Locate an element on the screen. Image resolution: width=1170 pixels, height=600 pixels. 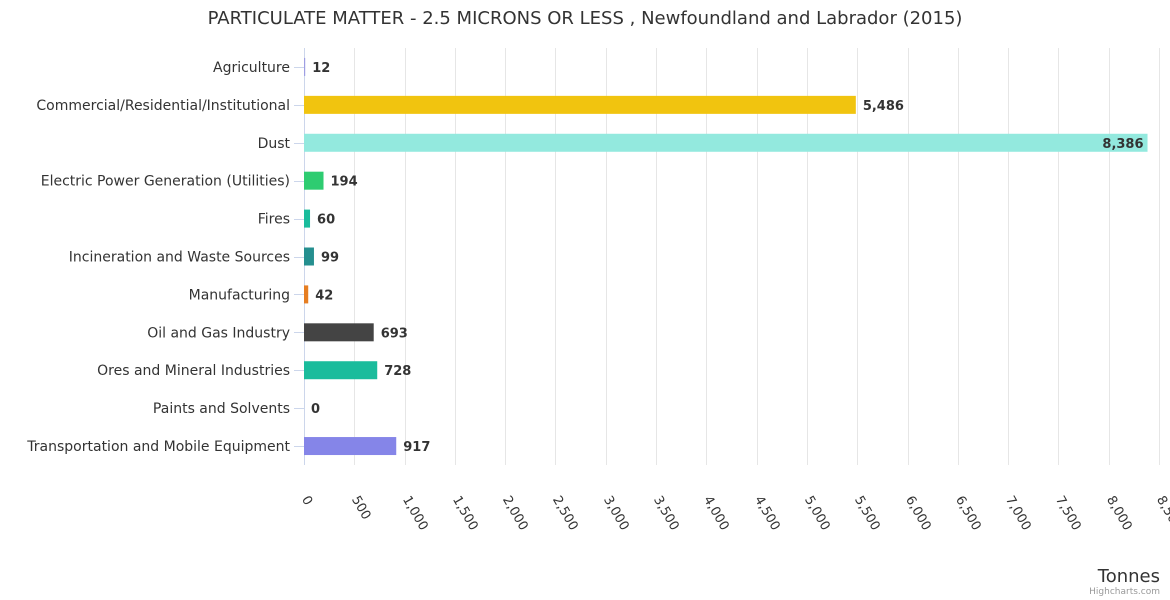
category-label: Ores and Mineral Industries is located at coordinates (193, 371).